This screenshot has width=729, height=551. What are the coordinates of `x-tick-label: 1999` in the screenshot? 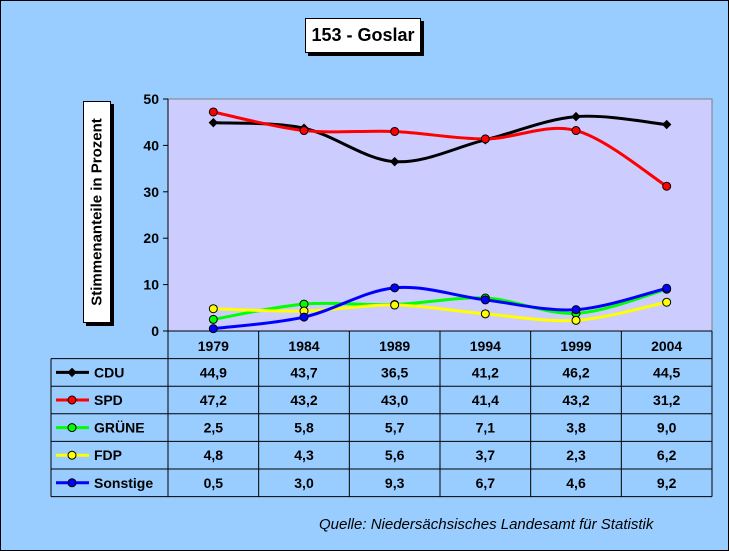 It's located at (575, 346).